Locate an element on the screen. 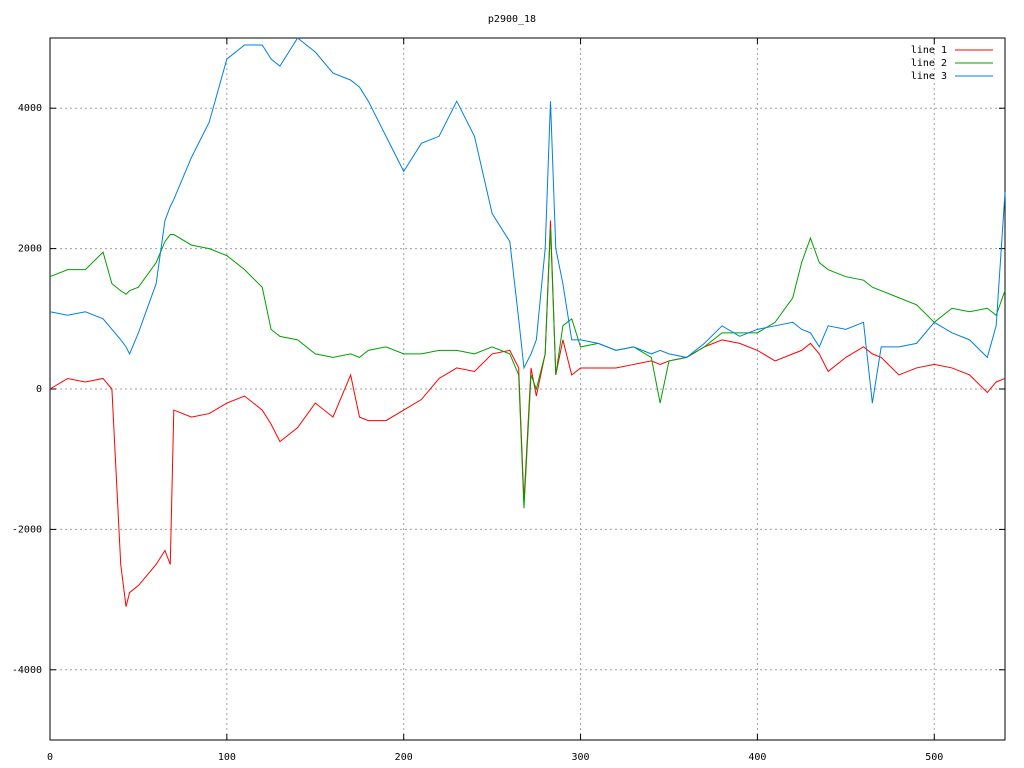  x-tick-label: 300 is located at coordinates (581, 757).